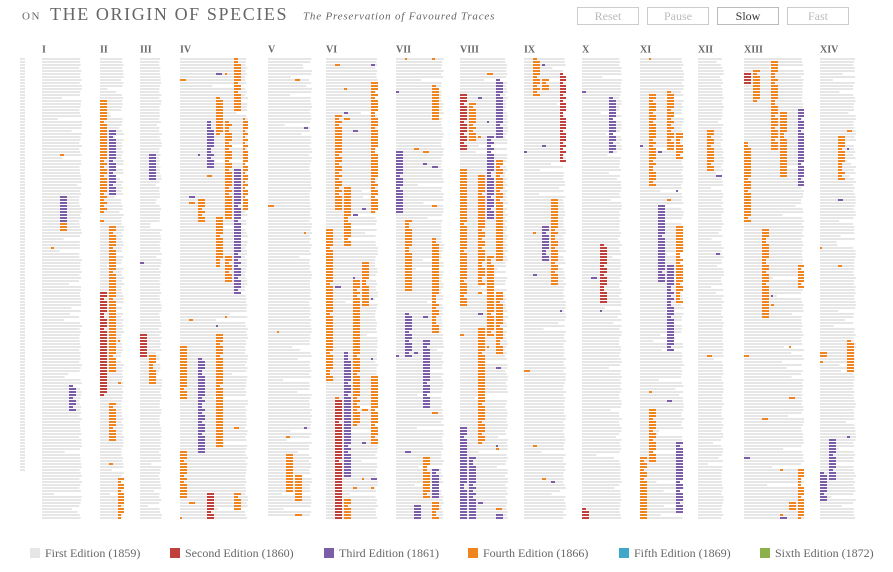 The image size is (893, 572). I want to click on control-button: Reset, so click(608, 16).